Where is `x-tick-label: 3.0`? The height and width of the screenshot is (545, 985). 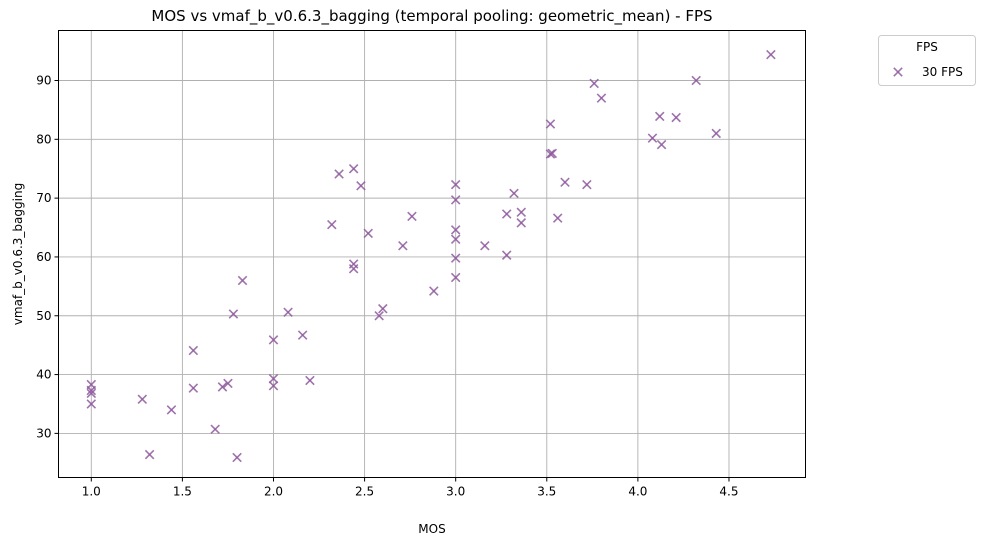 x-tick-label: 3.0 is located at coordinates (455, 492).